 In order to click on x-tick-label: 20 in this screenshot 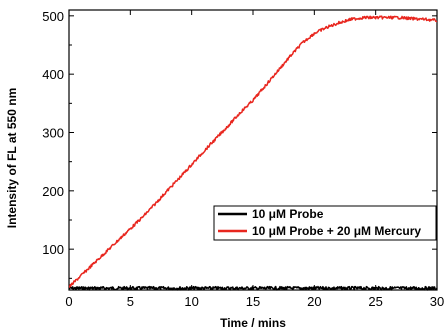, I will do `click(314, 301)`.